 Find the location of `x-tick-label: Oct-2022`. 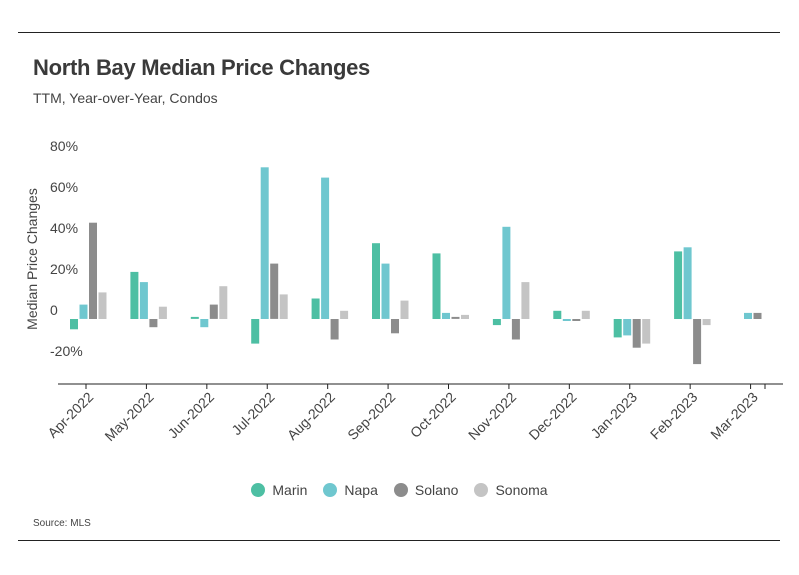

x-tick-label: Oct-2022 is located at coordinates (433, 415).